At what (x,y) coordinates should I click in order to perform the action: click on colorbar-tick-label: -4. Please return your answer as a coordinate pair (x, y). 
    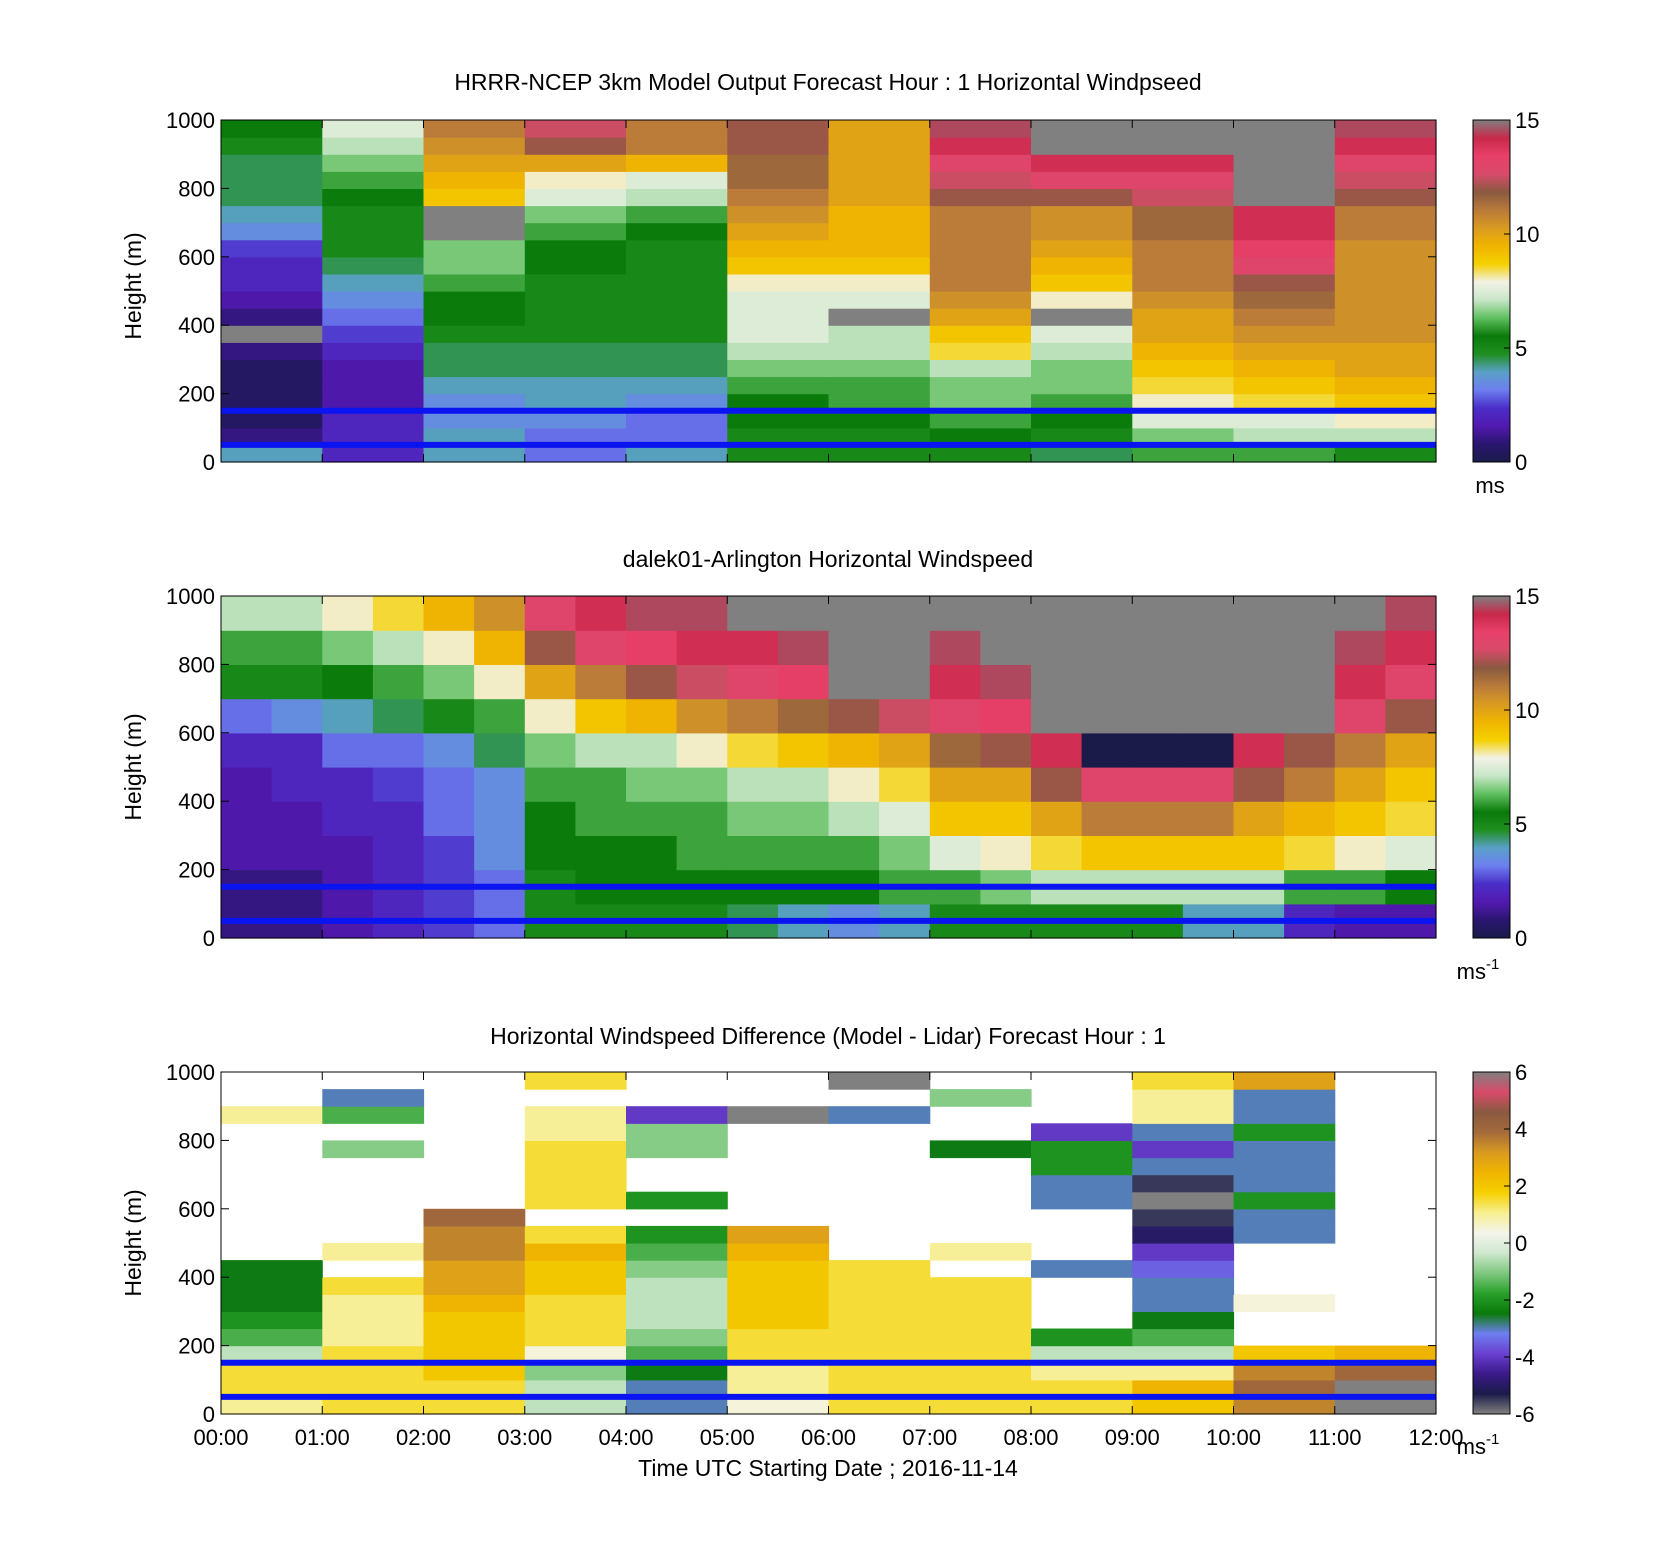
    Looking at the image, I should click on (1525, 1357).